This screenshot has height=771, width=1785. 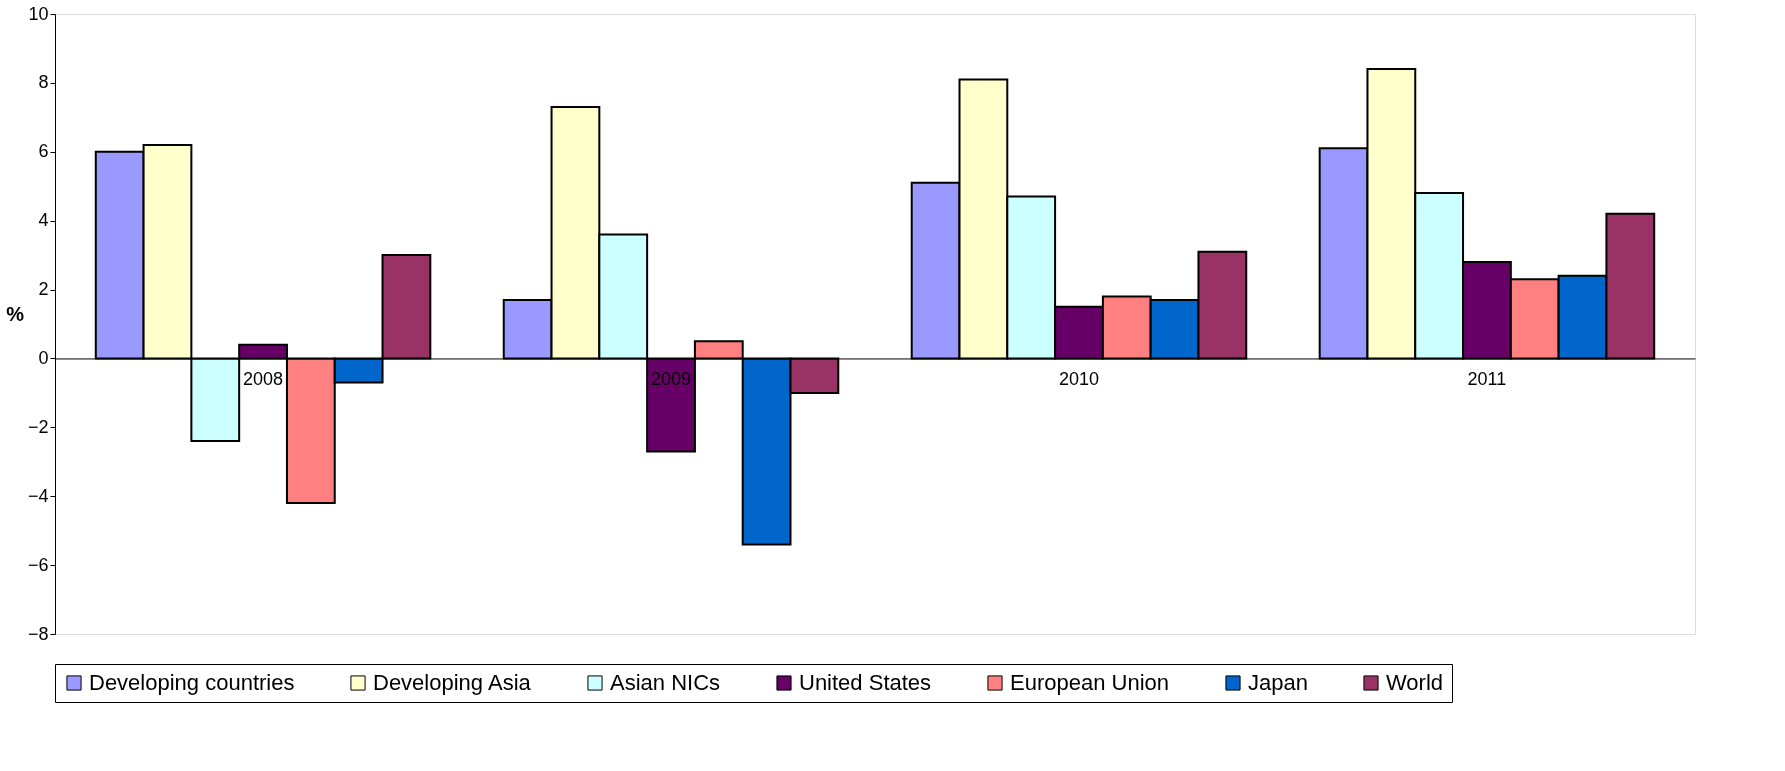 What do you see at coordinates (38, 564) in the screenshot?
I see `y-tick-label: −6` at bounding box center [38, 564].